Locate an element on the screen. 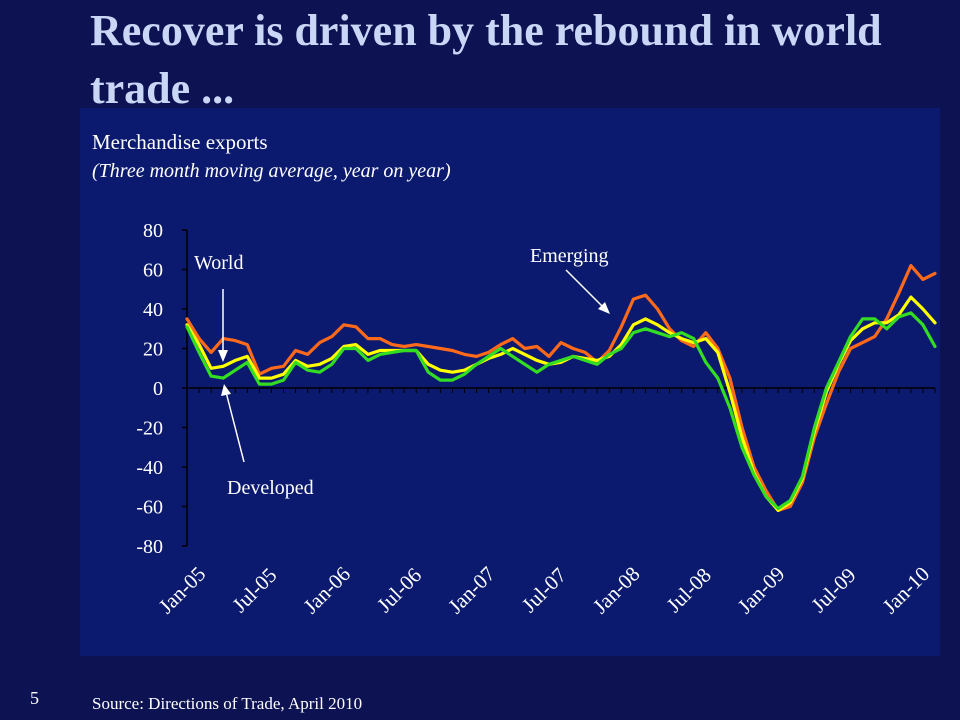  annotation-developed-label: Developed is located at coordinates (270, 488).